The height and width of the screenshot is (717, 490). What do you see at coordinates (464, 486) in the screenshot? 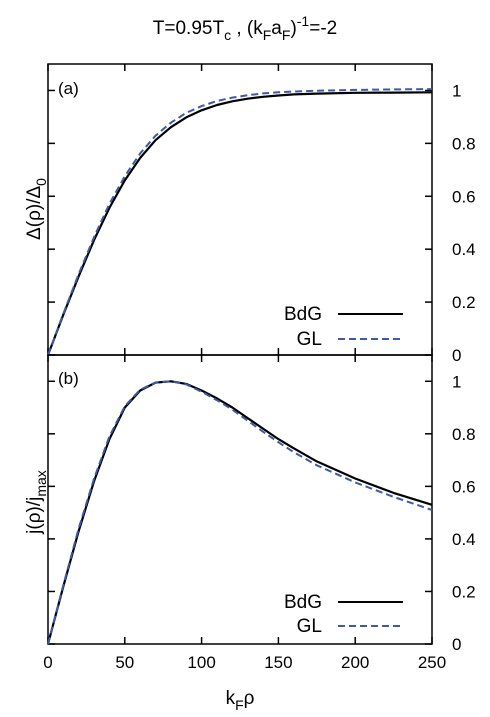
I see `panel-b-ytick-label: 0.6` at bounding box center [464, 486].